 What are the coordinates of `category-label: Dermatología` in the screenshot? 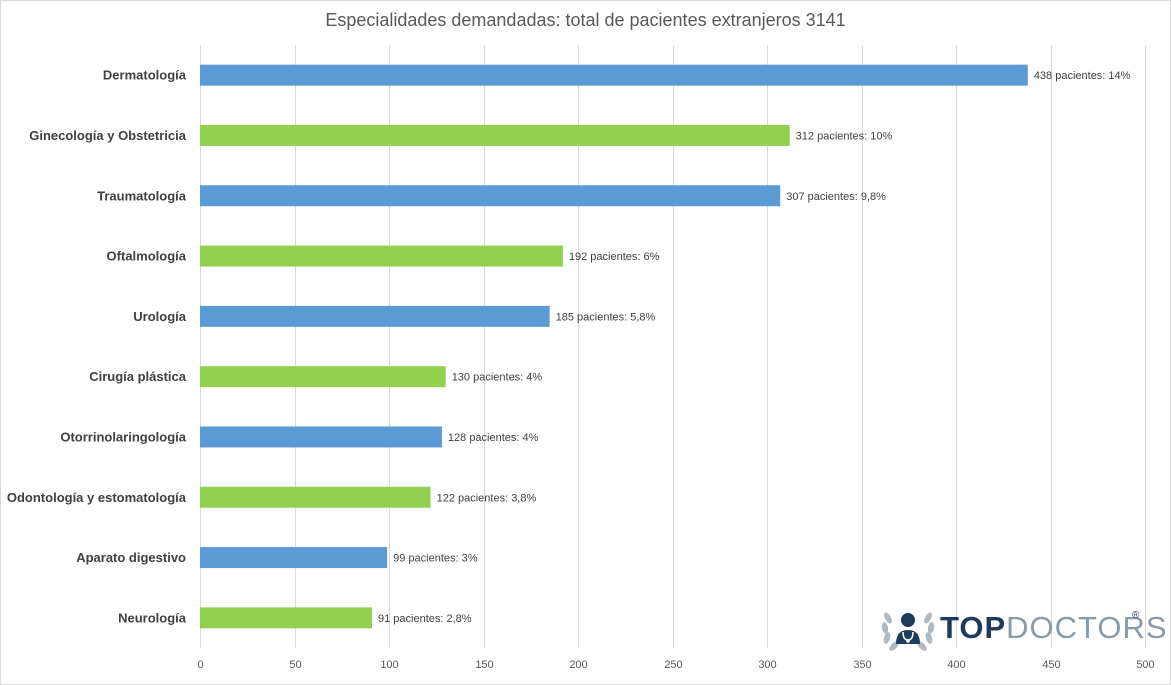 It's located at (145, 75).